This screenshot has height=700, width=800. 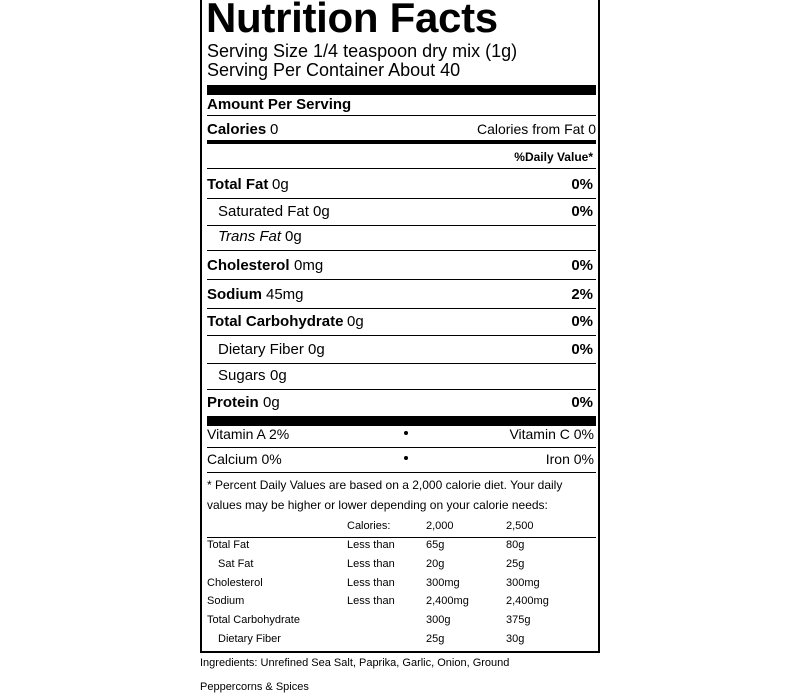 What do you see at coordinates (279, 104) in the screenshot?
I see `amount-header: Amount Per Serving` at bounding box center [279, 104].